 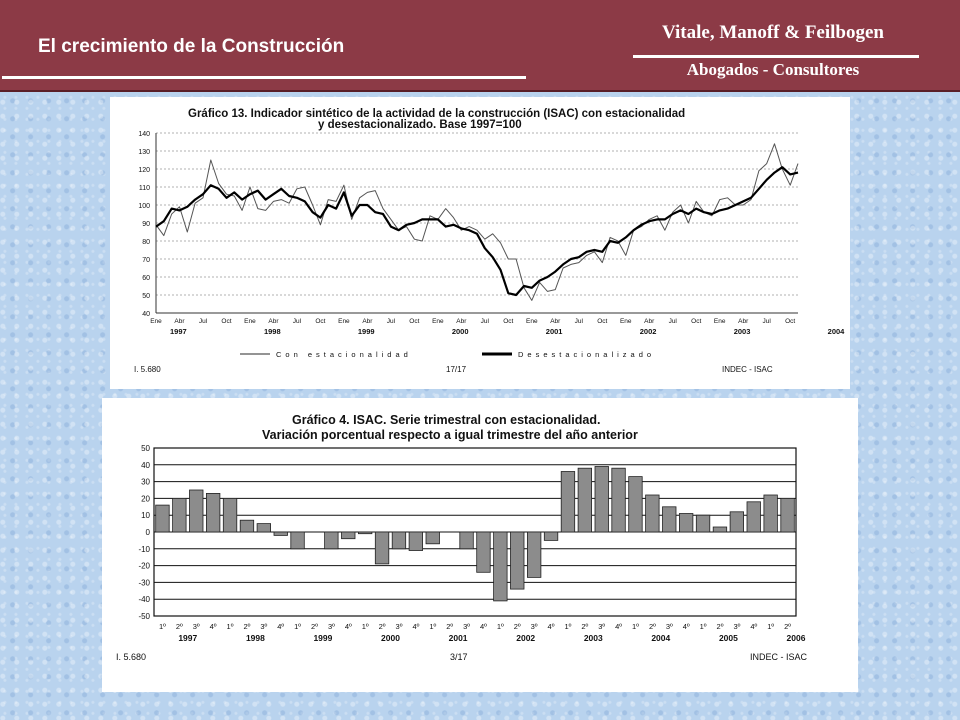 What do you see at coordinates (146, 260) in the screenshot?
I see `y-tick-label: 70` at bounding box center [146, 260].